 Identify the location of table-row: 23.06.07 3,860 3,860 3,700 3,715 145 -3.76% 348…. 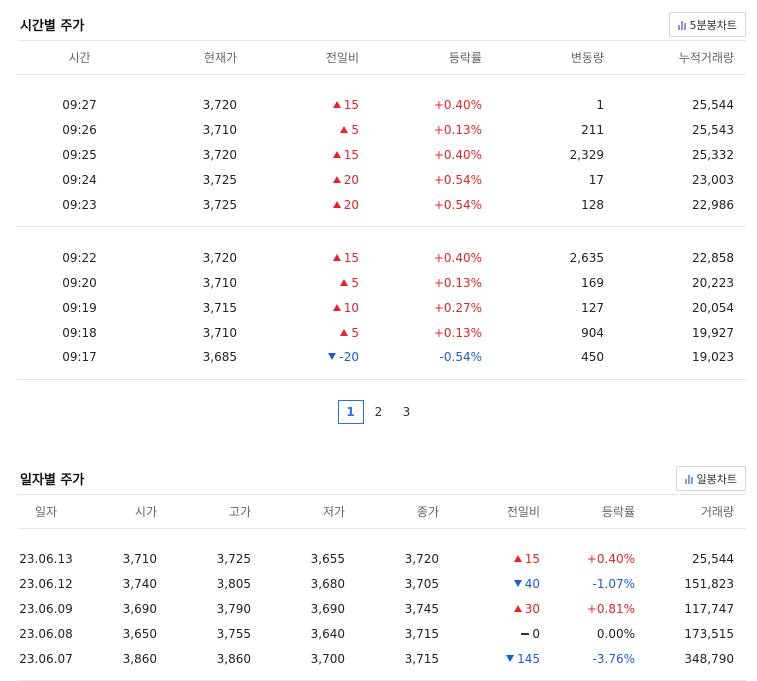
(381, 664).